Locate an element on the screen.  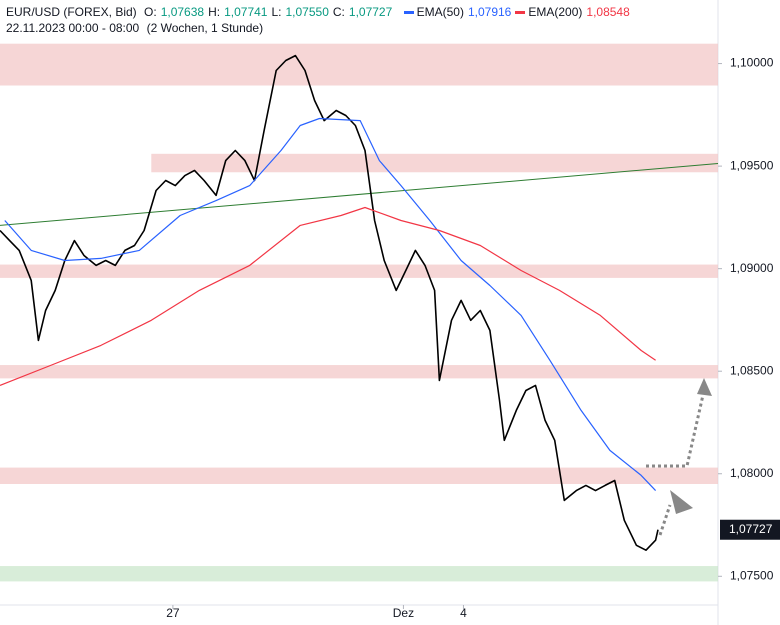
last-price-label: 1,07727 is located at coordinates (751, 529).